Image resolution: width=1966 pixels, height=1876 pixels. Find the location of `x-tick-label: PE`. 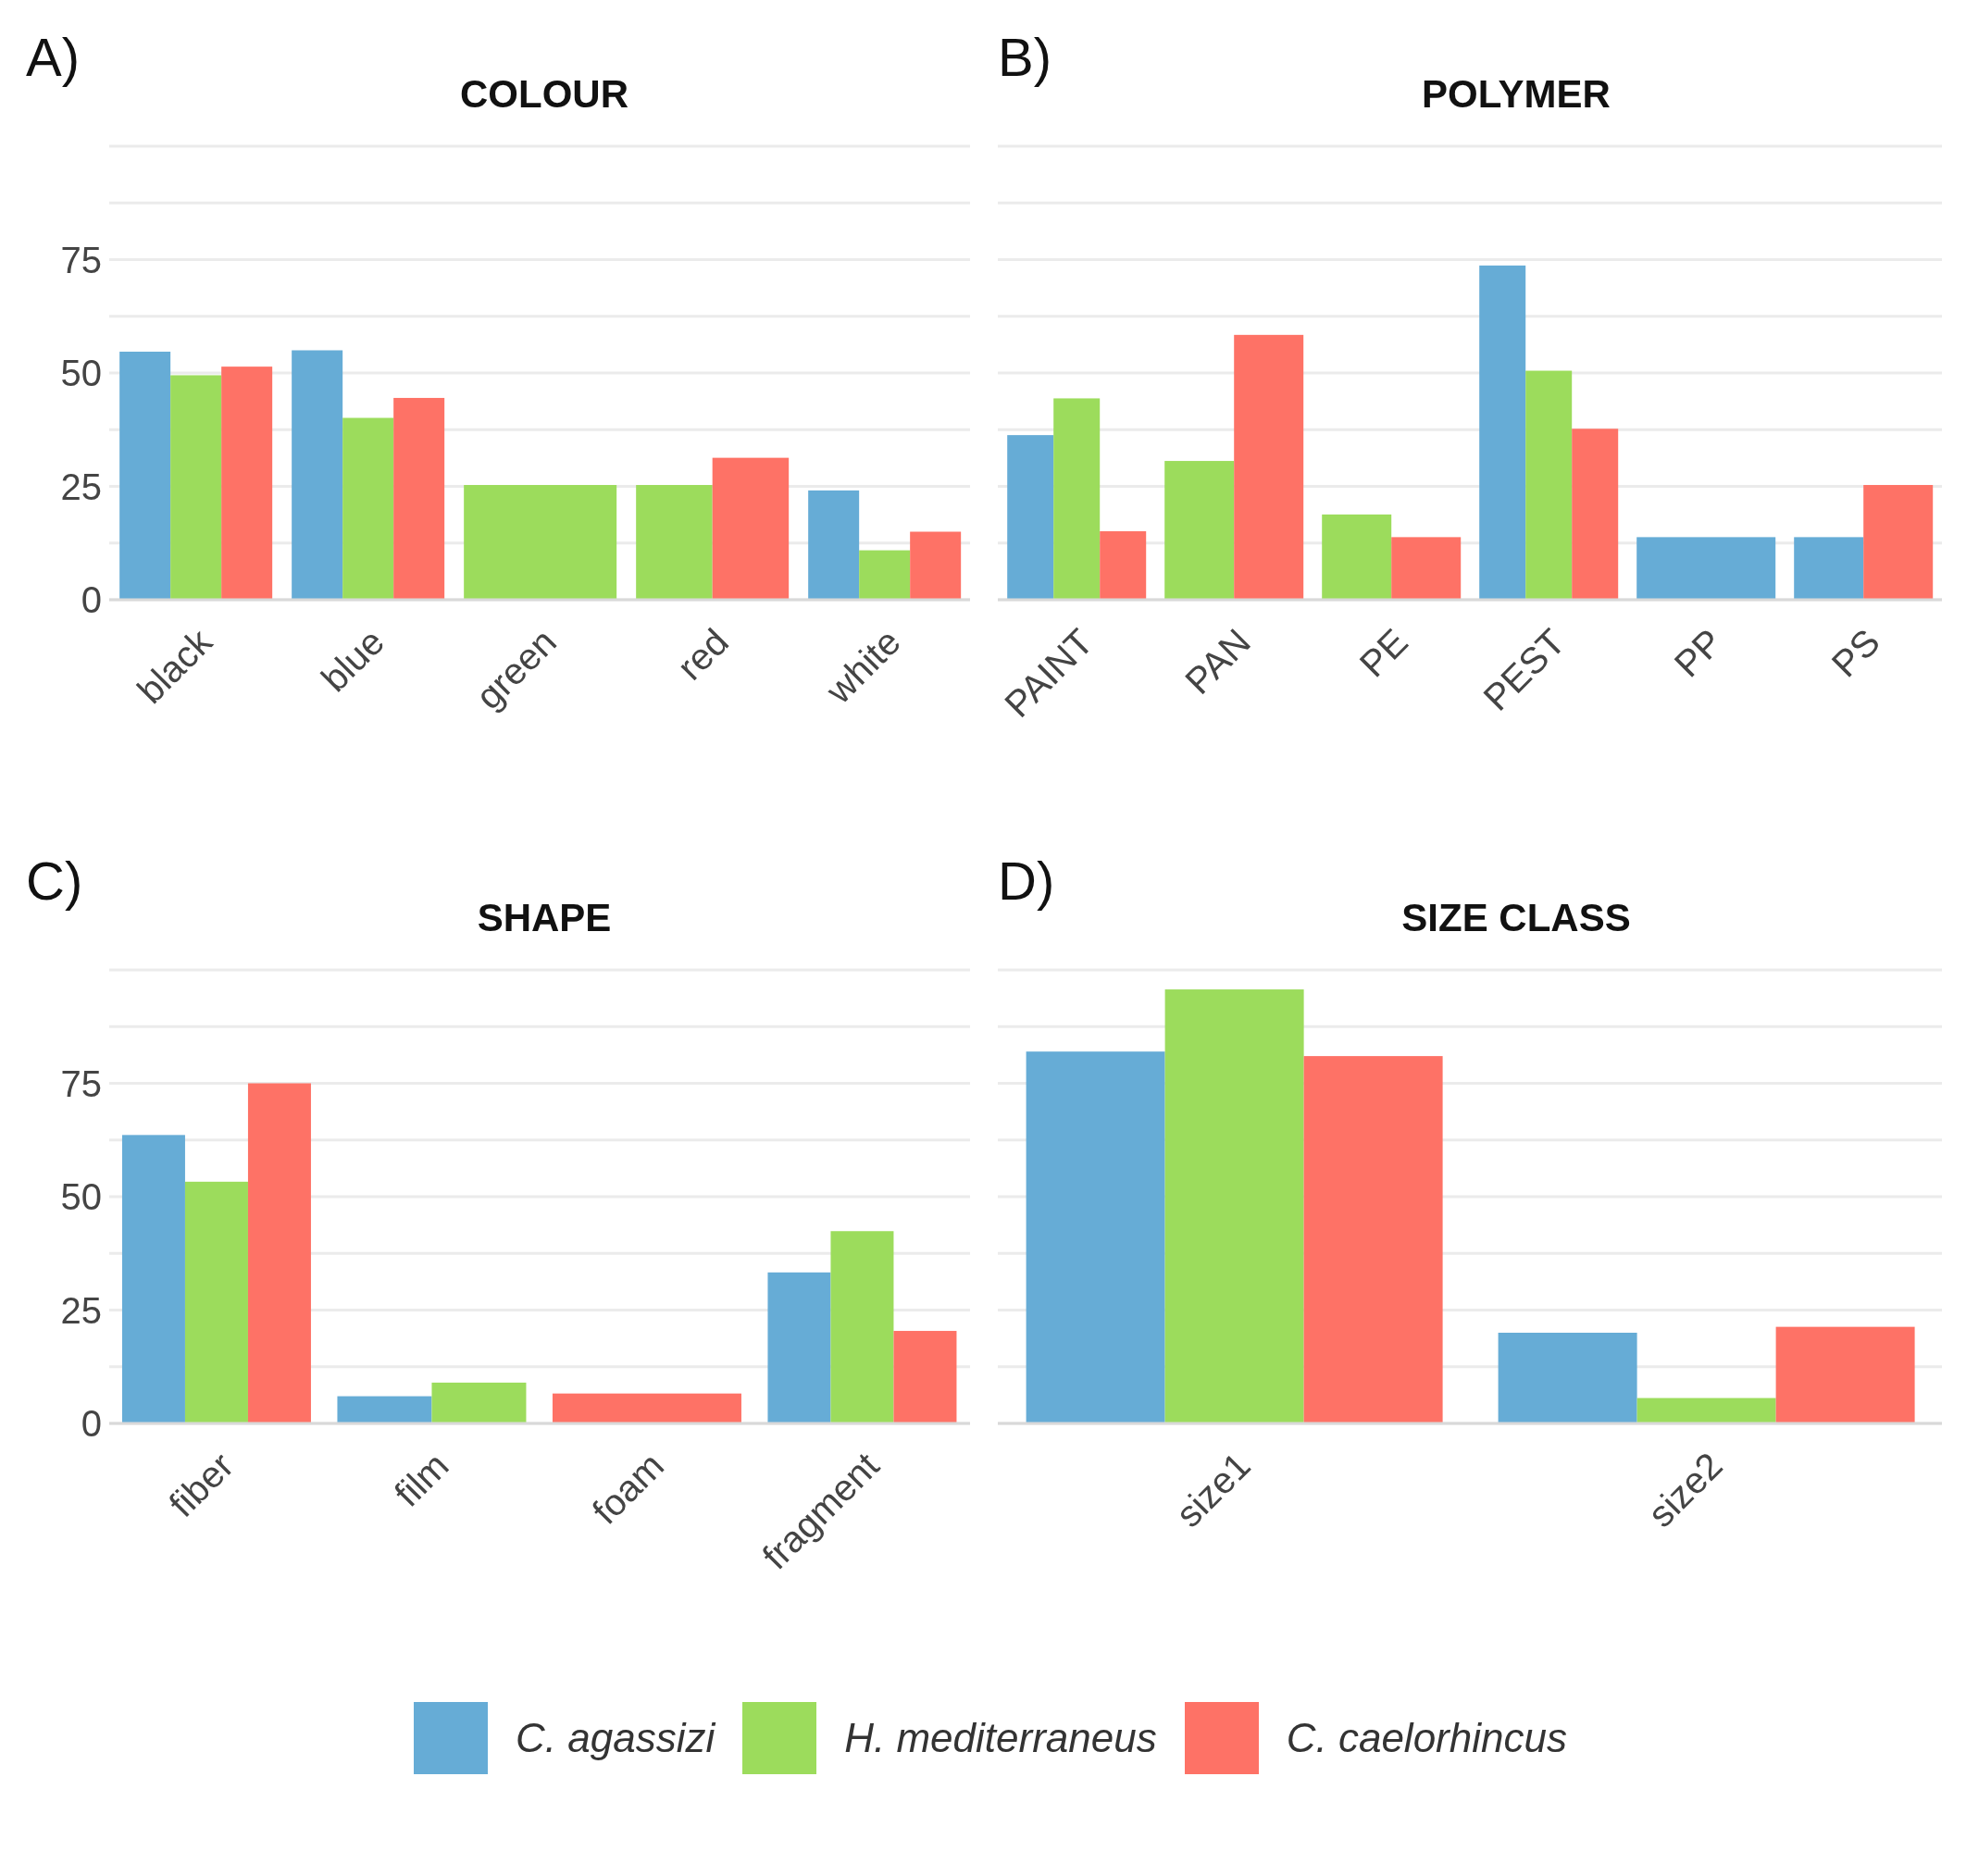

x-tick-label: PE is located at coordinates (1383, 652).